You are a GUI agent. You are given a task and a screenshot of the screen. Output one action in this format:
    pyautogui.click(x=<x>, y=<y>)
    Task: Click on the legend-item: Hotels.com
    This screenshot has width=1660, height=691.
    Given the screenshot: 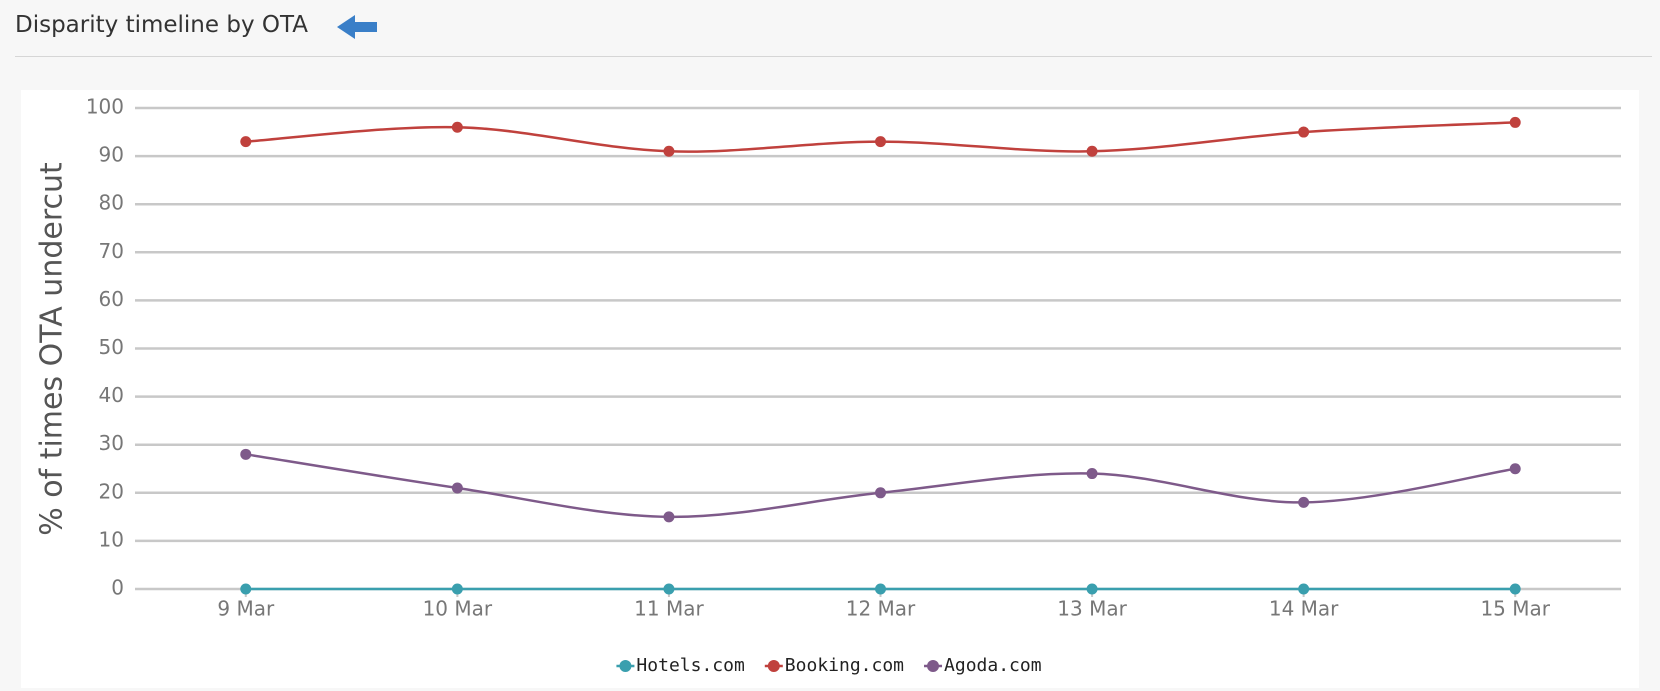 What is the action you would take?
    pyautogui.click(x=680, y=665)
    